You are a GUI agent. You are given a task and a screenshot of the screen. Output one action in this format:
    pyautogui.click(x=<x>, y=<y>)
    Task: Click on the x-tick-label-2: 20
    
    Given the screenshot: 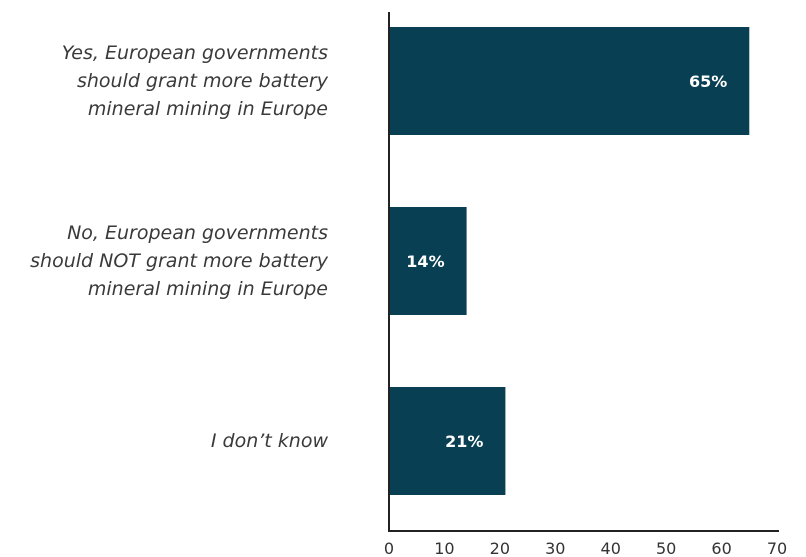 What is the action you would take?
    pyautogui.click(x=500, y=548)
    